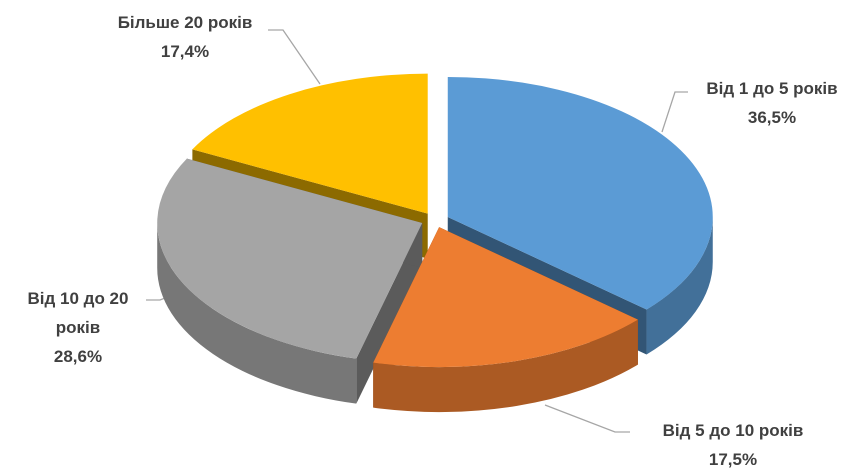  Describe the element at coordinates (587, 418) in the screenshot. I see `leader-line` at that location.